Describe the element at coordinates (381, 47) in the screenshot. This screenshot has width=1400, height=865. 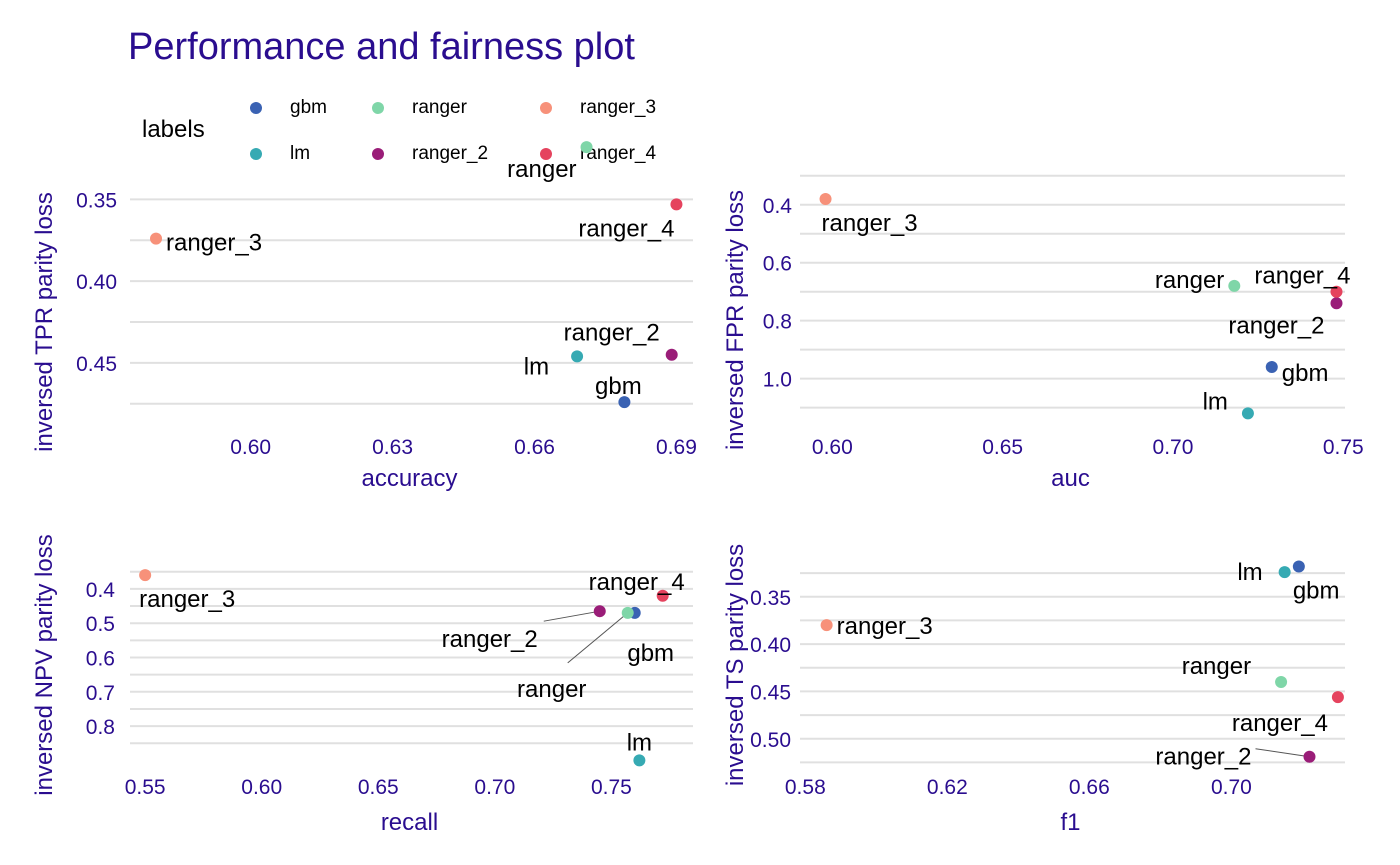
I see `plot-title: Performance and fairness plot` at that location.